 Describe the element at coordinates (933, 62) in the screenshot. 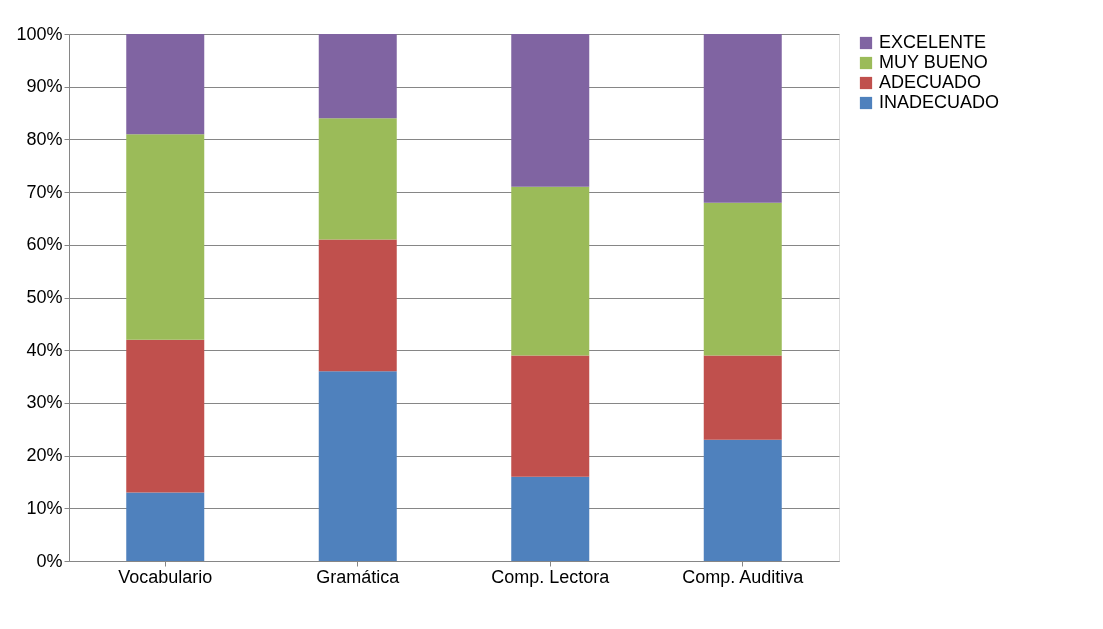

I see `legend-label: MUY BUENO` at that location.